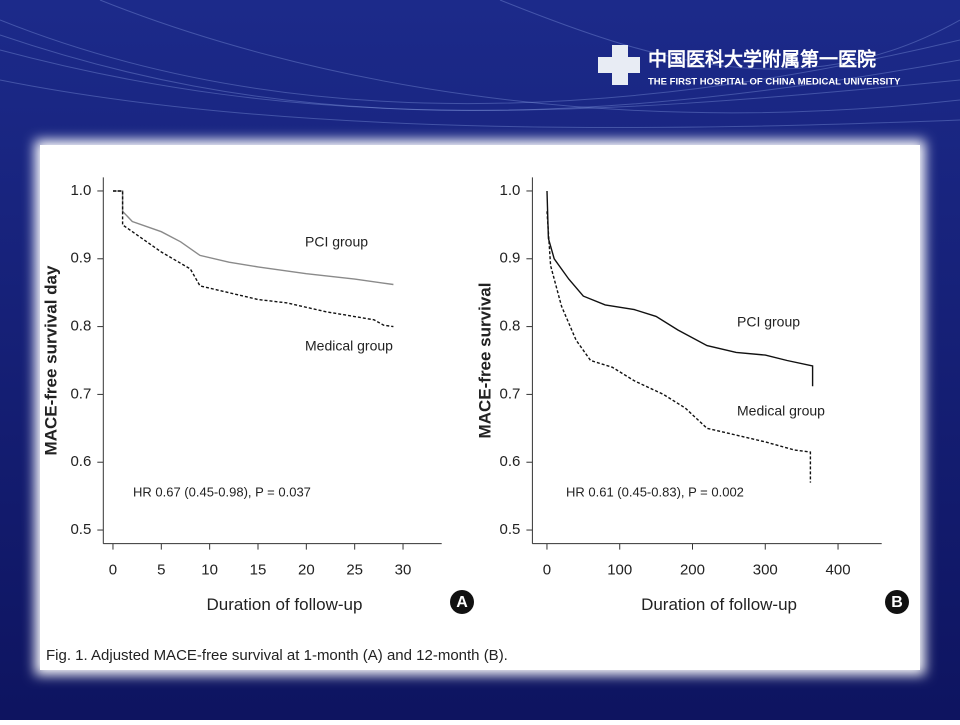  Describe the element at coordinates (655, 491) in the screenshot. I see `annotation: HR 0.61 (0.45-0.83), P = 0.002` at that location.